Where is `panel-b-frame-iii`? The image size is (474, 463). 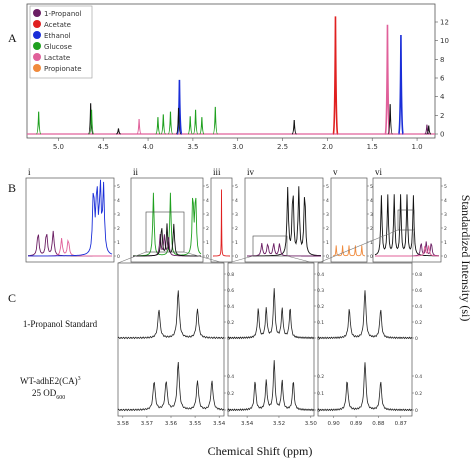 panel-b-frame-iii is located at coordinates (221, 220).